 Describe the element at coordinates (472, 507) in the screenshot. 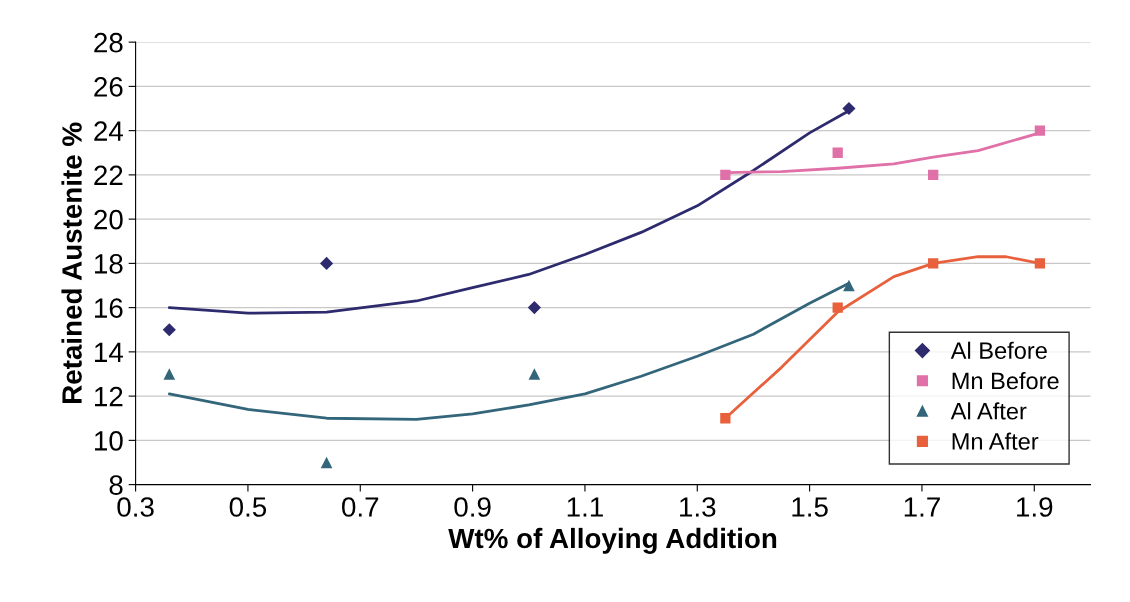

I see `x-tick-label: 0.9` at that location.